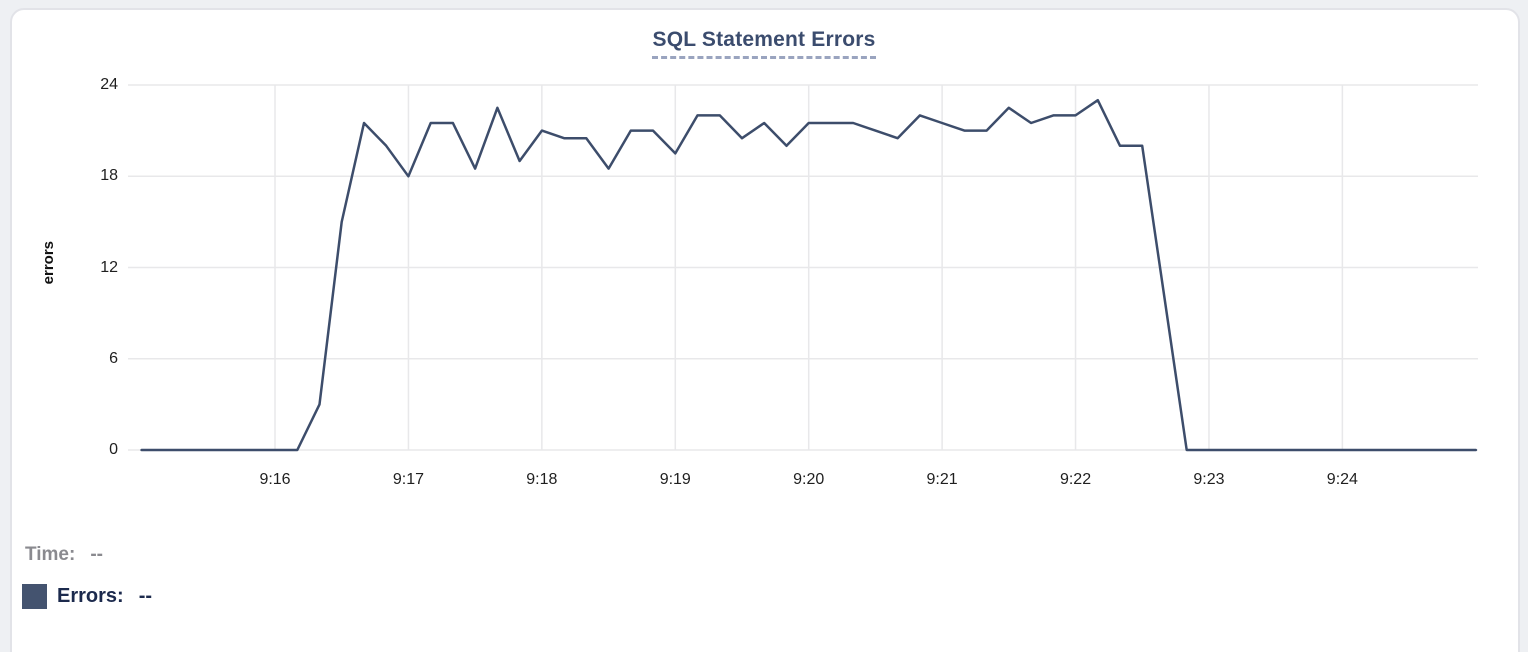  What do you see at coordinates (34, 596) in the screenshot?
I see `errors-series-swatch` at bounding box center [34, 596].